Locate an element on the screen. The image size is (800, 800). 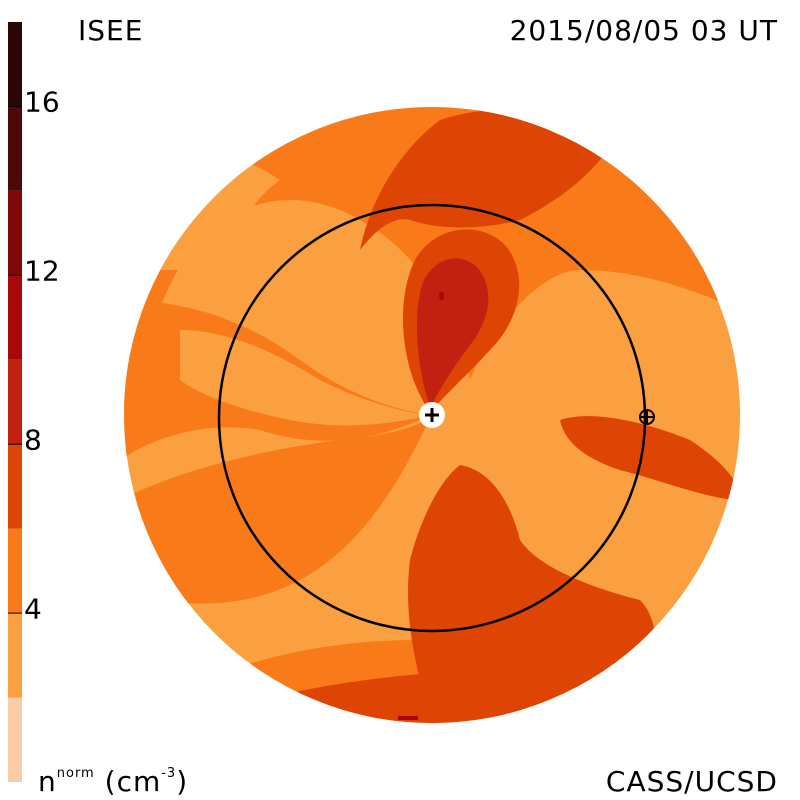
band-6-8-right is located at coordinates (650, 458).